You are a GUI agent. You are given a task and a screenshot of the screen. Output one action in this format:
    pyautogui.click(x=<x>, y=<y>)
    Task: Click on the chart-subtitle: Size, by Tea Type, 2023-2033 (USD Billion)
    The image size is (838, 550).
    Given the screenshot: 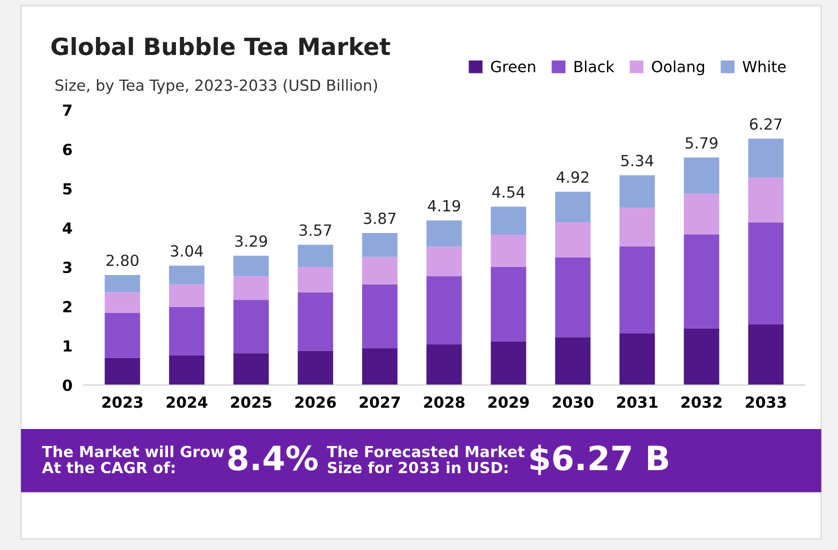 What is the action you would take?
    pyautogui.click(x=216, y=86)
    